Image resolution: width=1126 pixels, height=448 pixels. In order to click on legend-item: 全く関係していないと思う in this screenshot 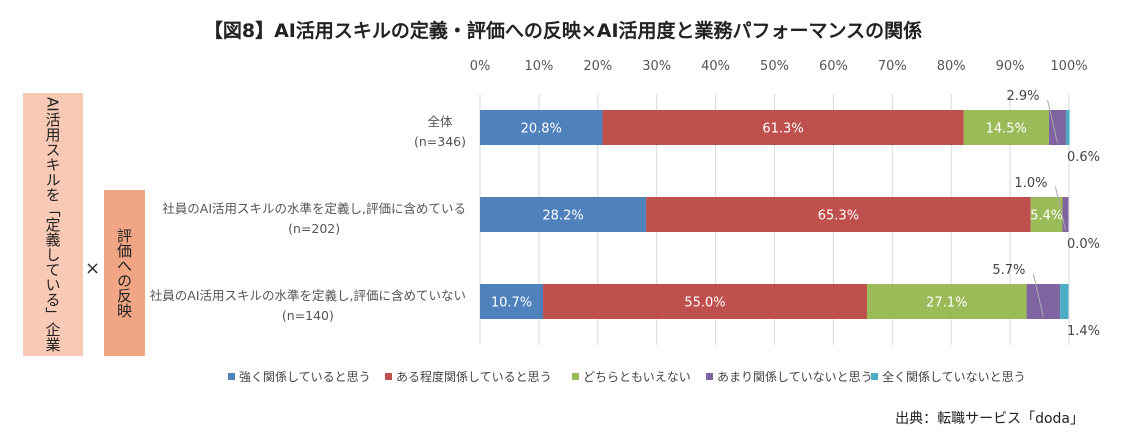, I will do `click(948, 376)`.